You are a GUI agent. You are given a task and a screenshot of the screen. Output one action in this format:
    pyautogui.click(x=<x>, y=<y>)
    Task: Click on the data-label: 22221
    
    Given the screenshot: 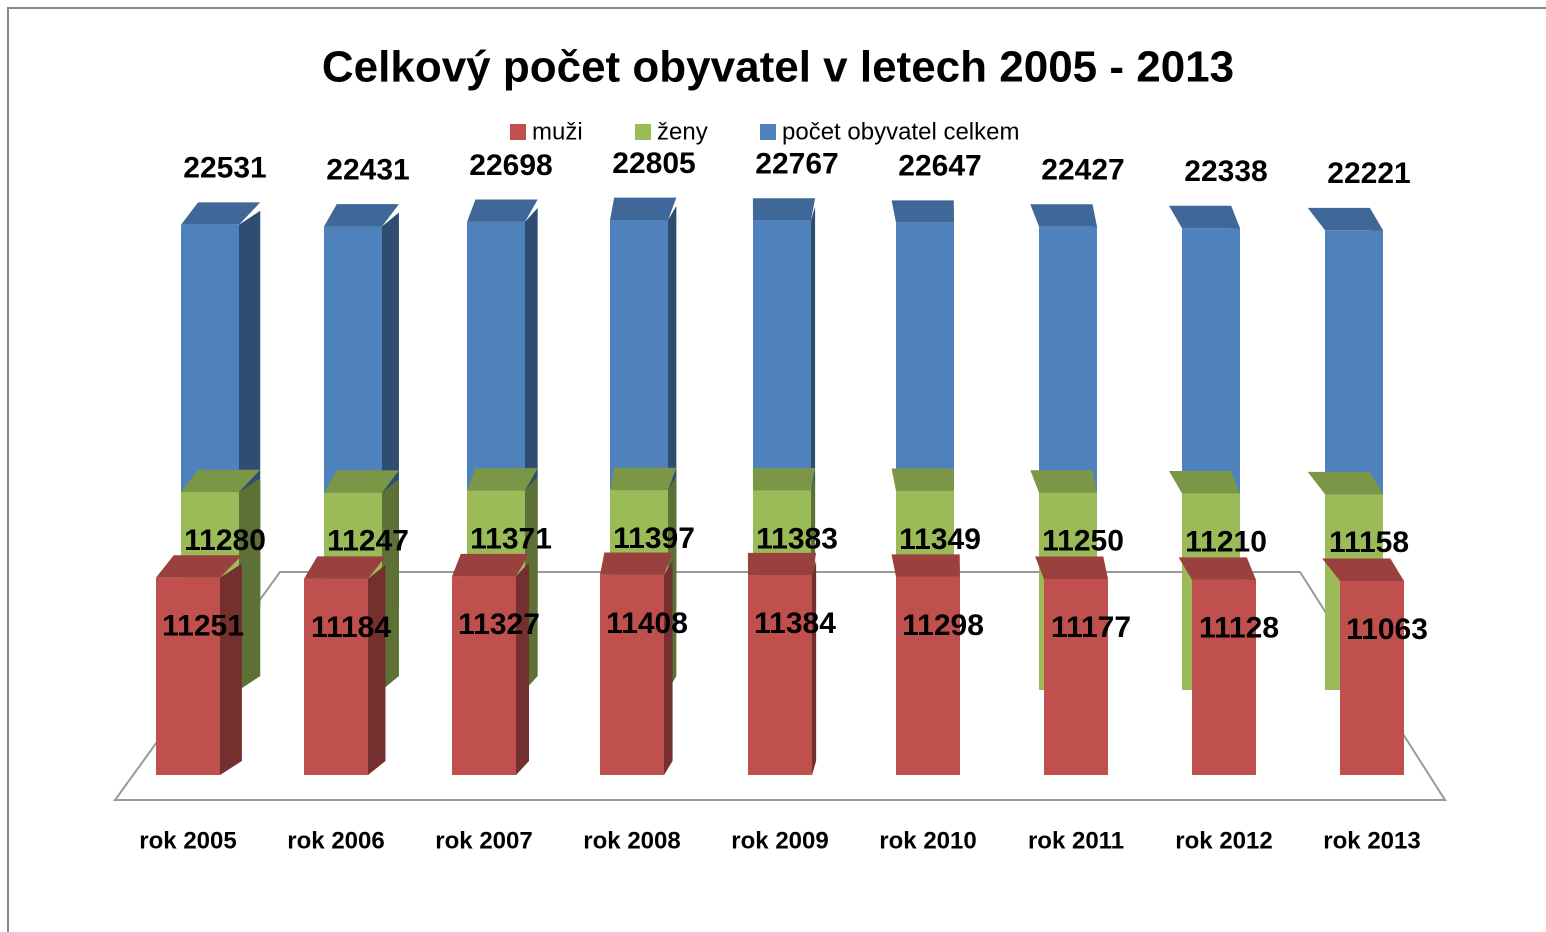 What is the action you would take?
    pyautogui.click(x=1368, y=173)
    